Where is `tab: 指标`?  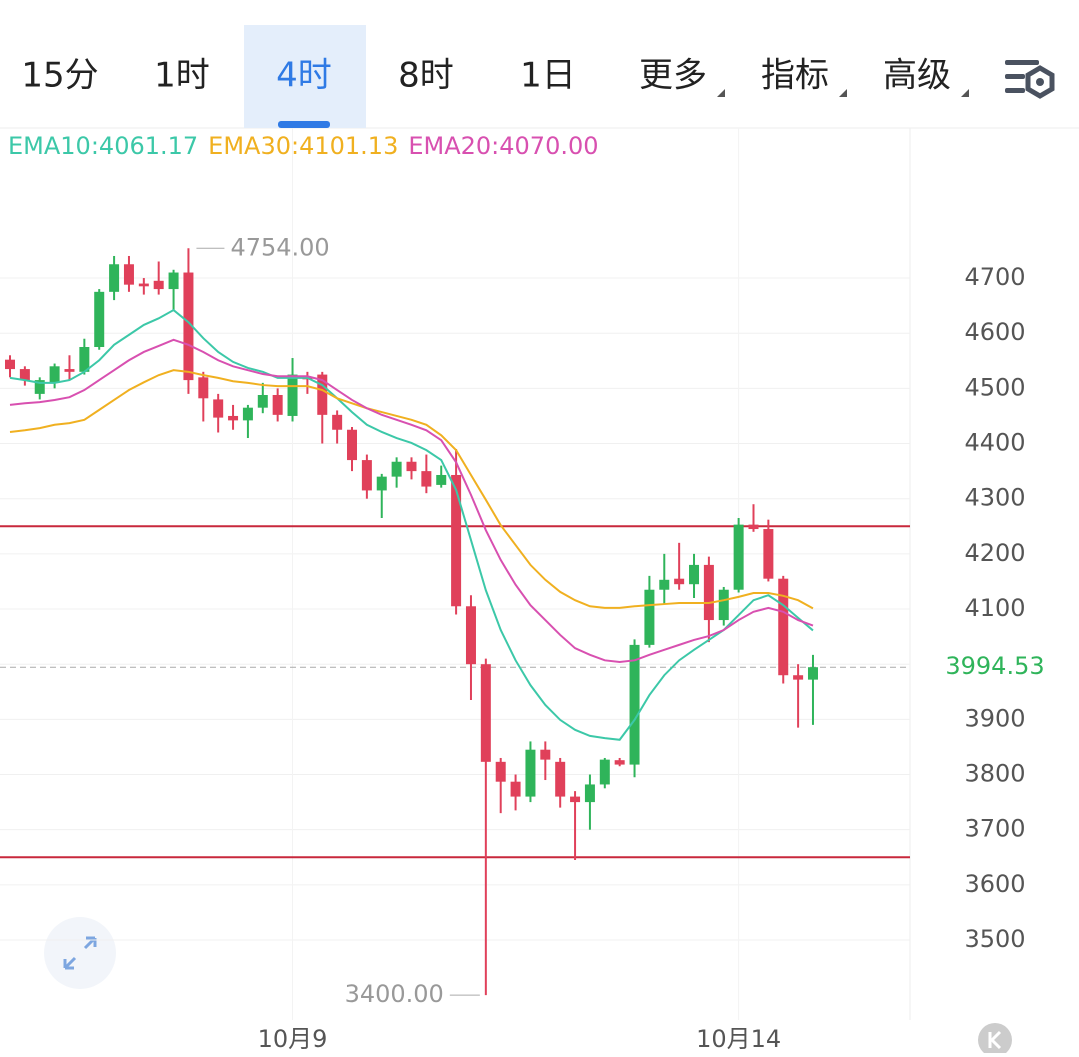 tab: 指标 is located at coordinates (795, 76).